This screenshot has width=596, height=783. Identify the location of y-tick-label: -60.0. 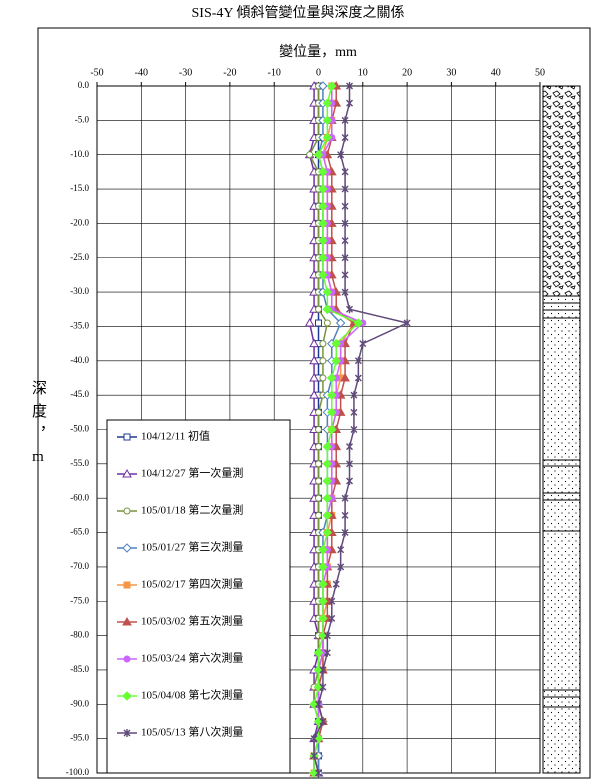
(79, 497).